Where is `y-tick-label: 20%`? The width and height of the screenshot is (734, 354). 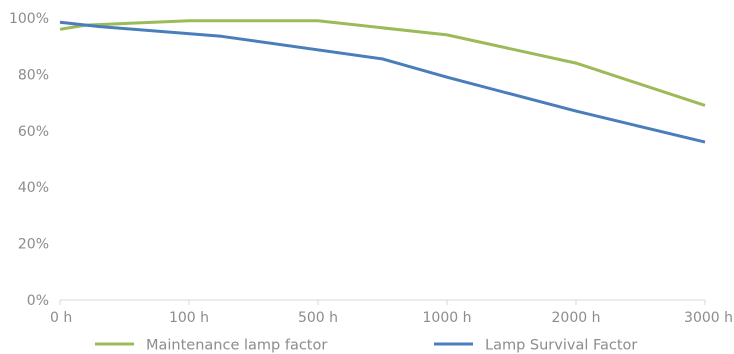 y-tick-label: 20% is located at coordinates (33, 245).